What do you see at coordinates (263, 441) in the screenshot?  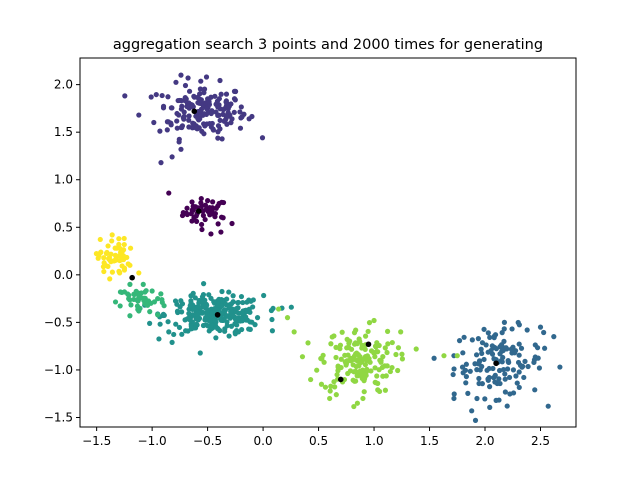 I see `x-tick-label: 0.0` at bounding box center [263, 441].